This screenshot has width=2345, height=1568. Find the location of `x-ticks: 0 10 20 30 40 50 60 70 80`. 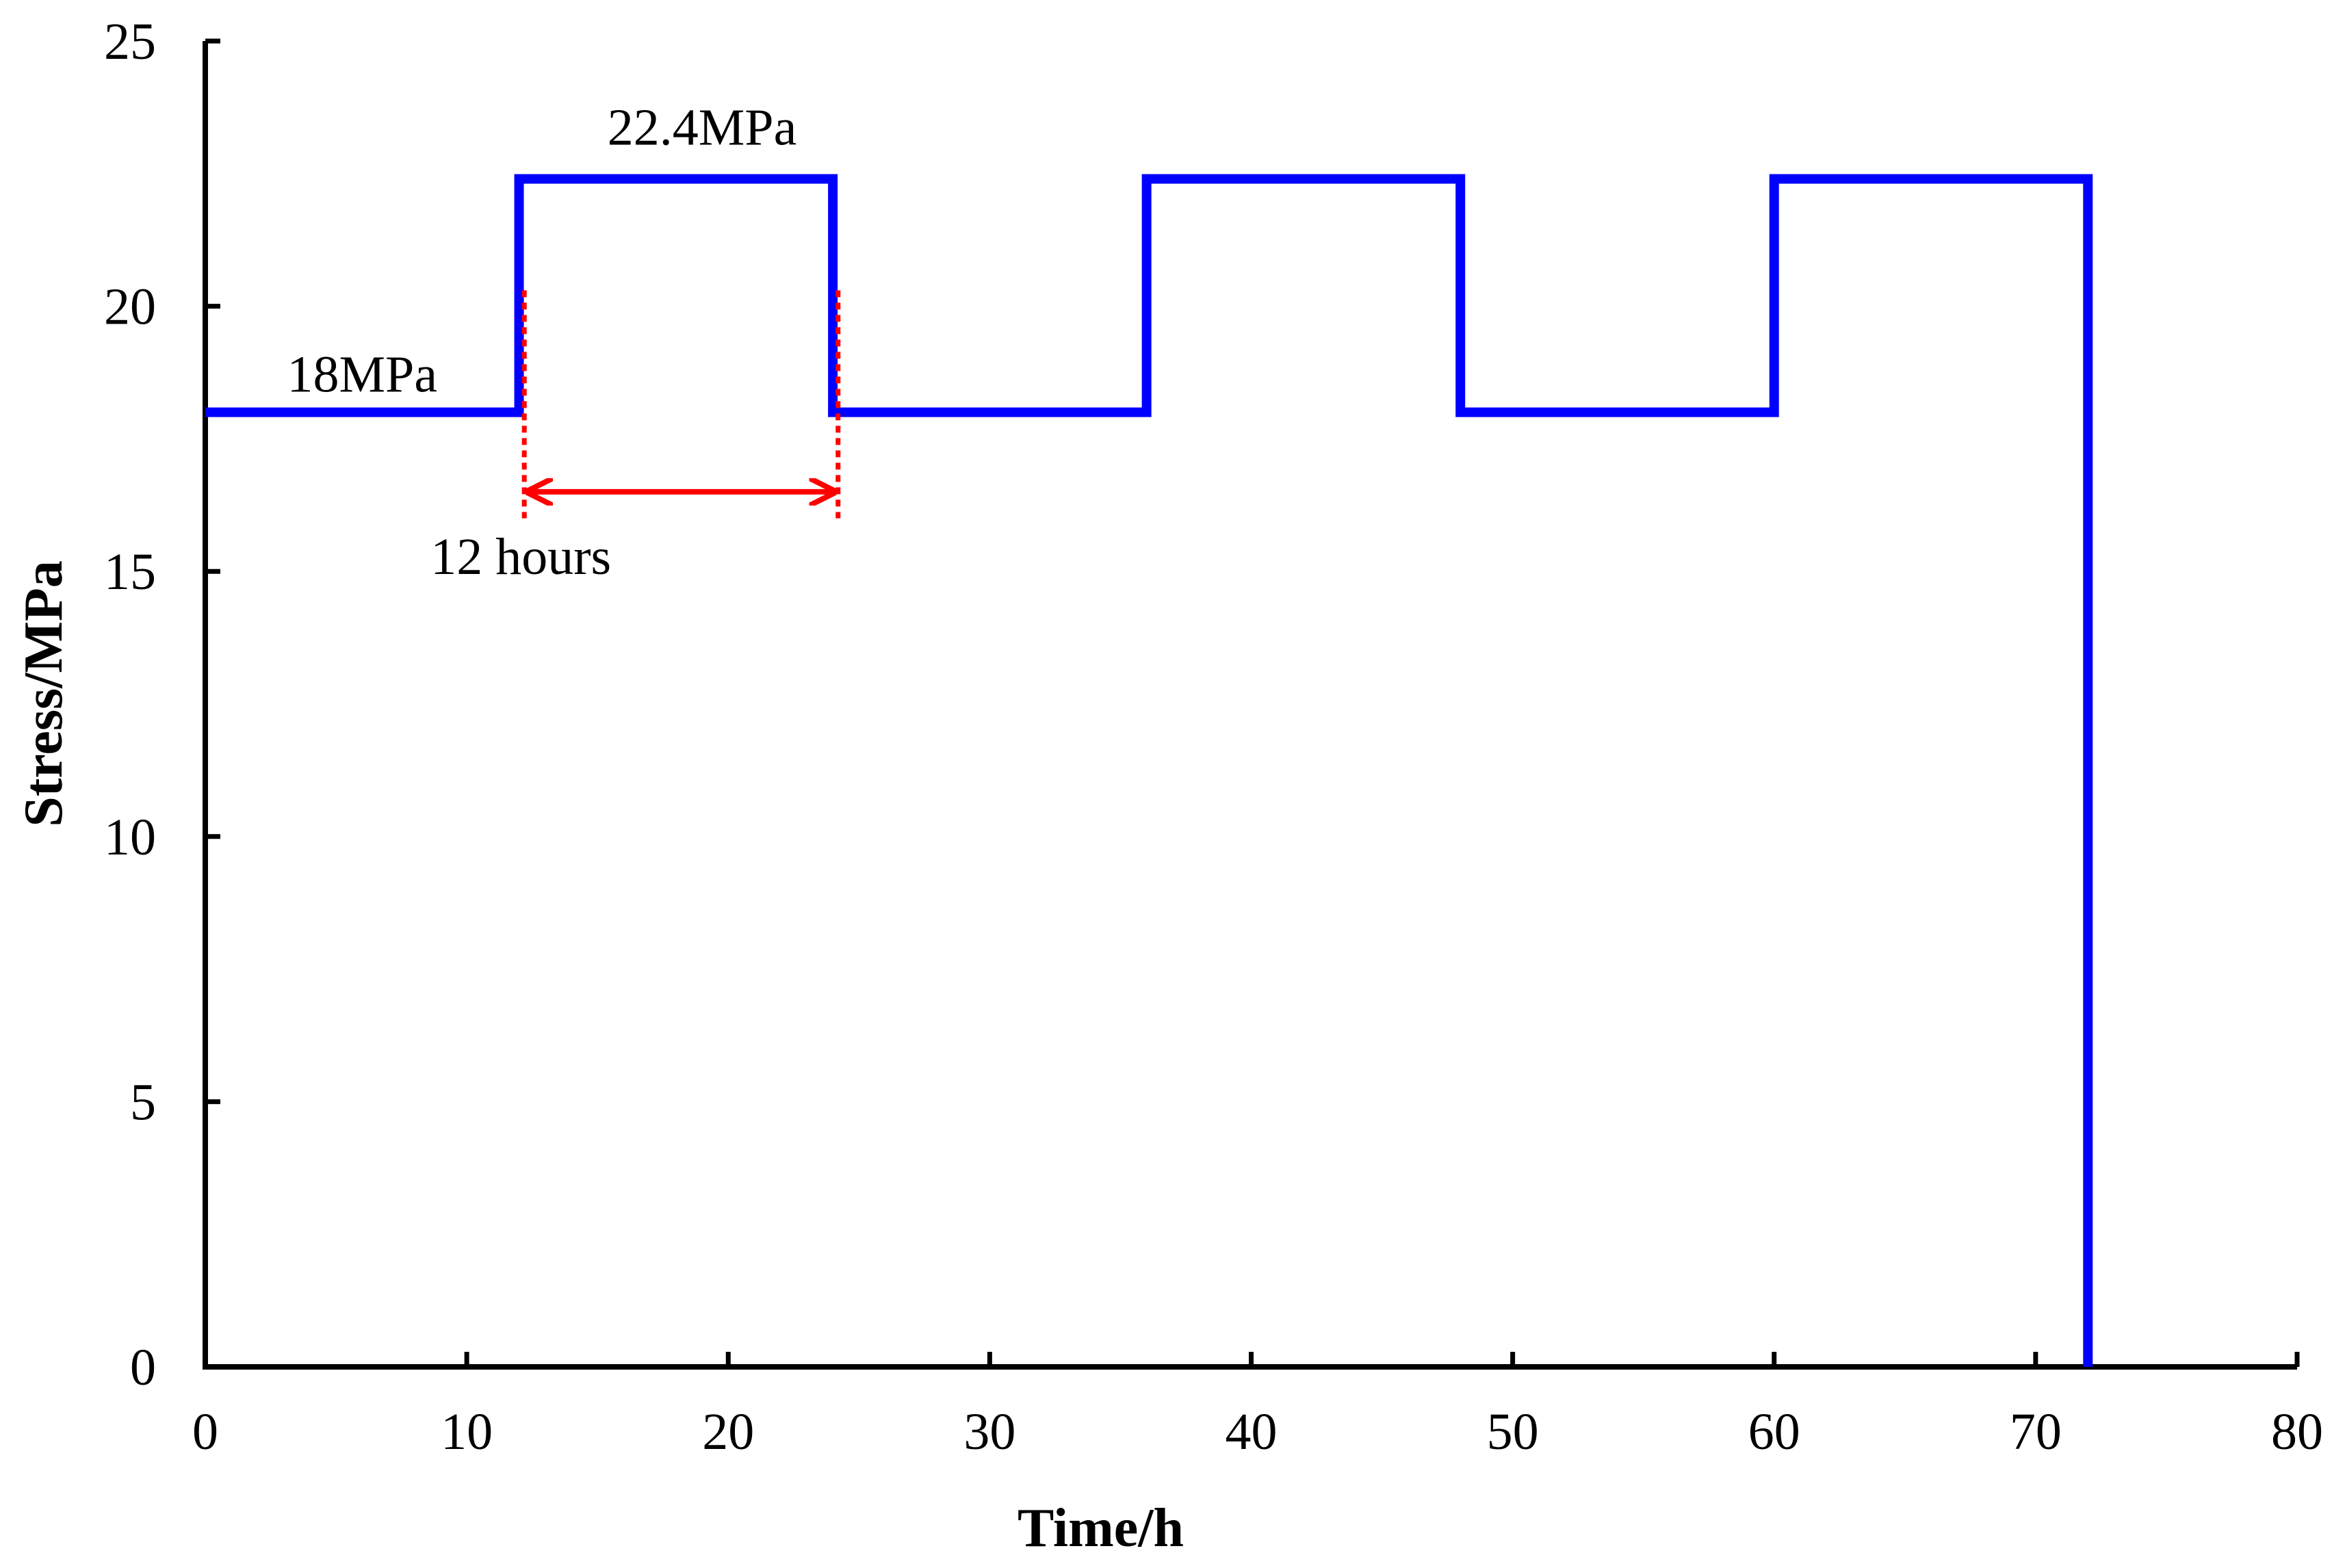

x-ticks: 0 10 20 30 40 50 60 70 80 is located at coordinates (1257, 1406).